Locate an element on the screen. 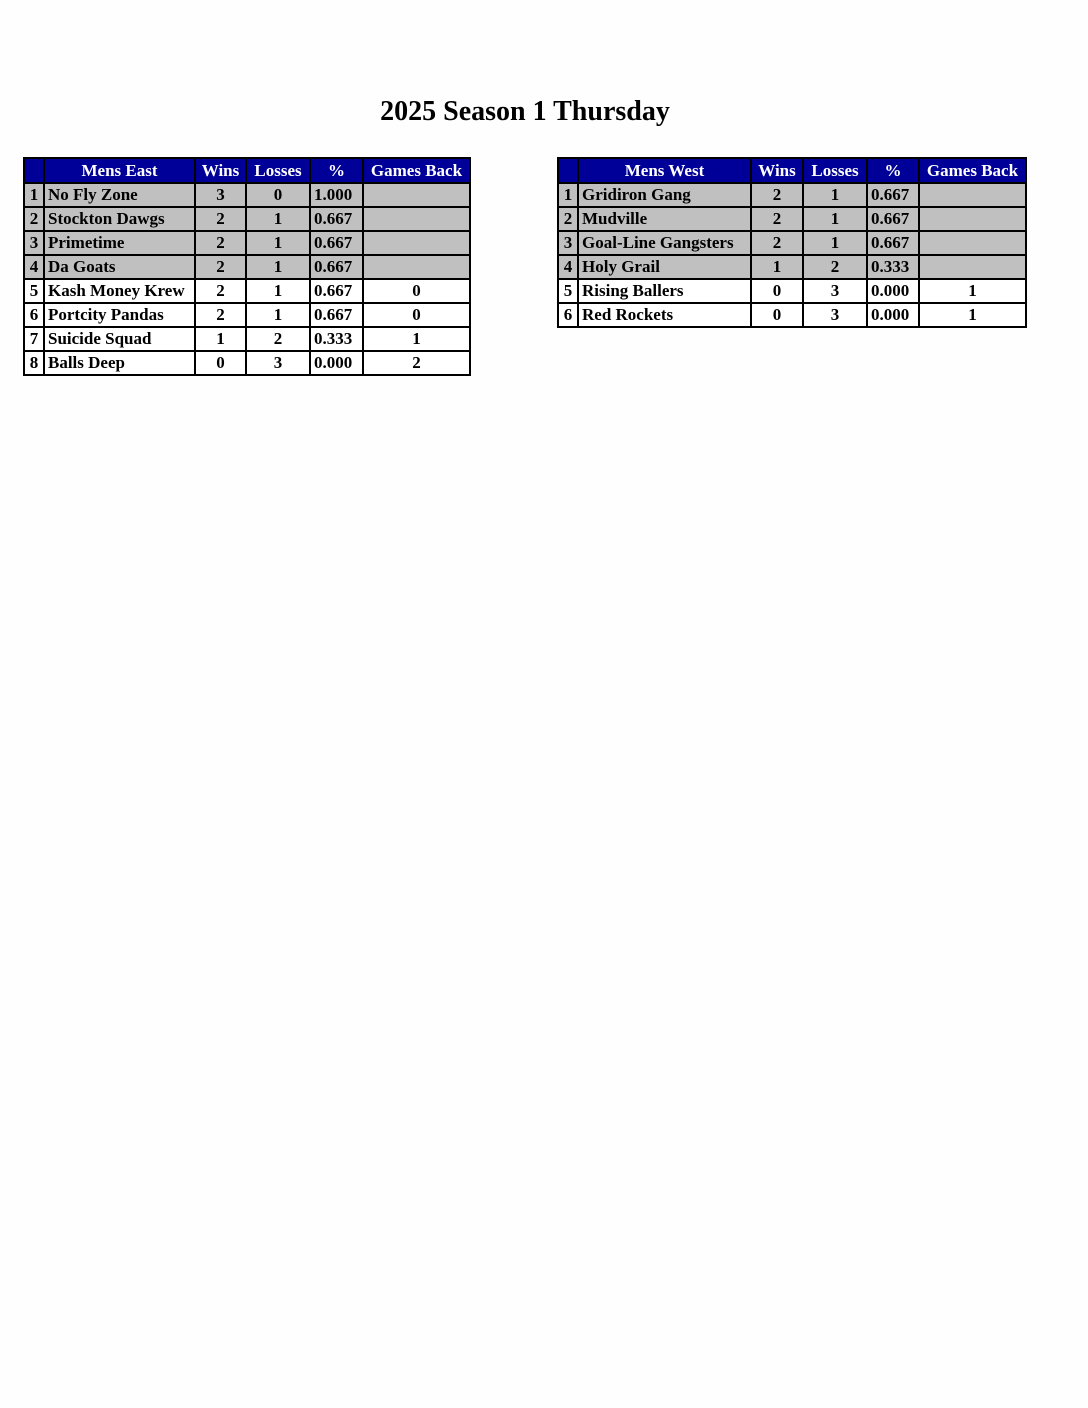  team-name-cell: No Fly Zone is located at coordinates (119, 195).